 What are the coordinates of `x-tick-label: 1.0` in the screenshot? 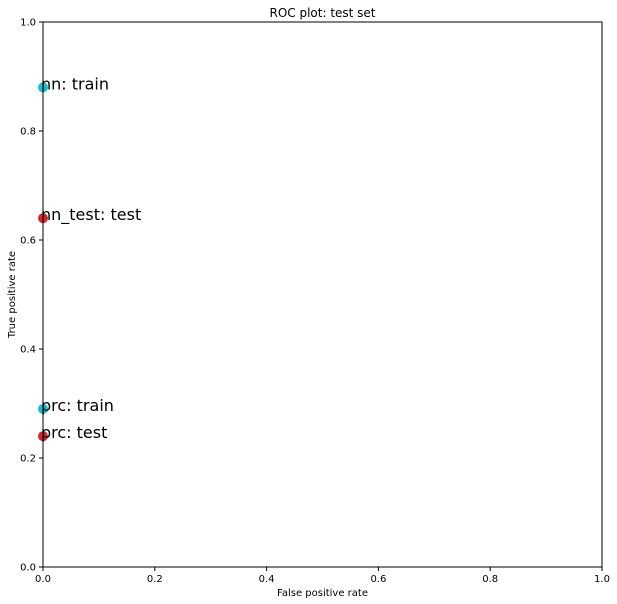 It's located at (602, 579).